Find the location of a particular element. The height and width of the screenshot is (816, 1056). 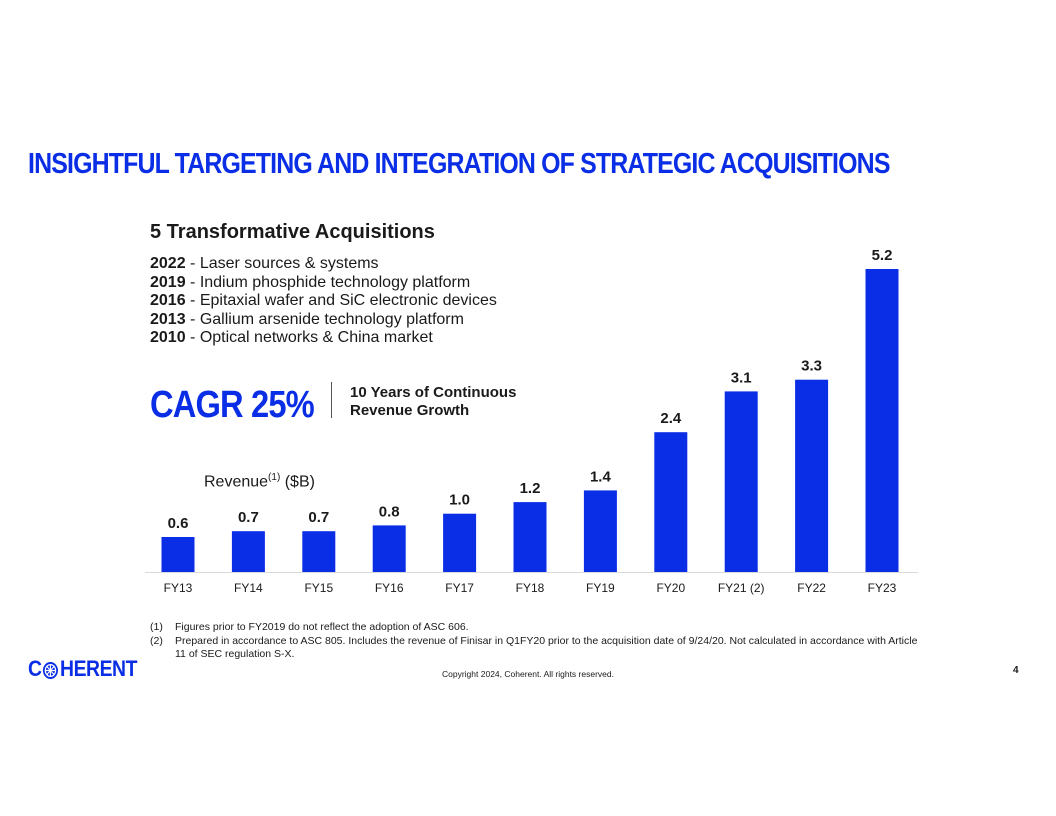

cagr-divider is located at coordinates (331, 400).